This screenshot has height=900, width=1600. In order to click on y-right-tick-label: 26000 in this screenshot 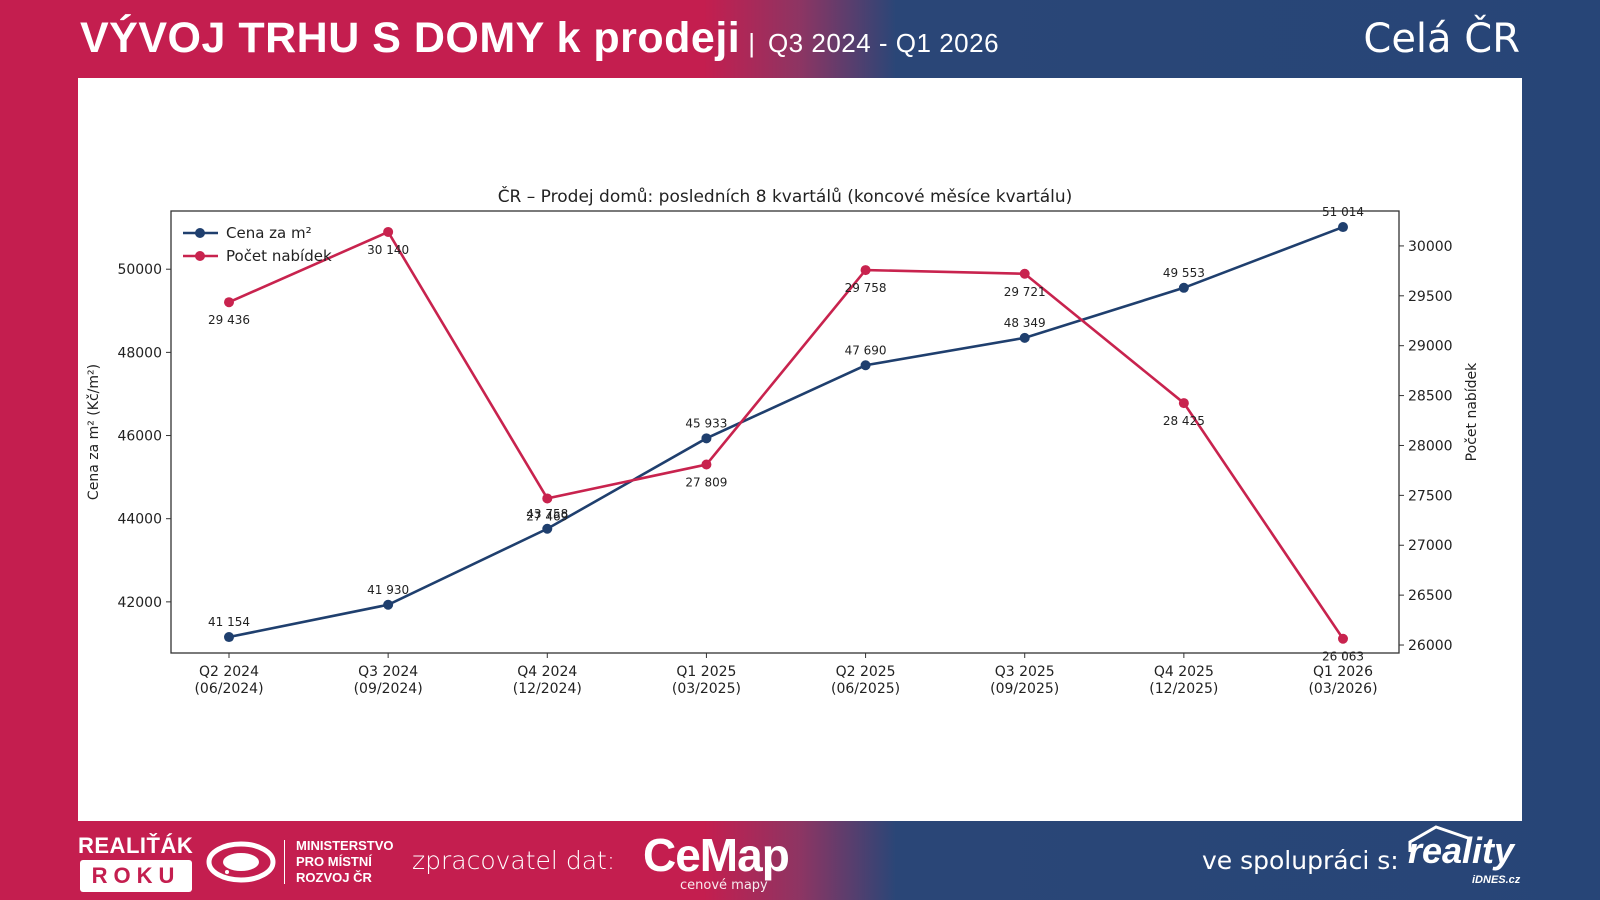, I will do `click(1430, 646)`.